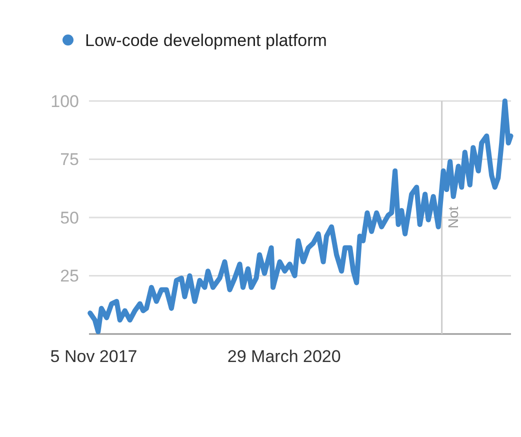  Describe the element at coordinates (69, 276) in the screenshot. I see `y-tick-label: 25` at that location.